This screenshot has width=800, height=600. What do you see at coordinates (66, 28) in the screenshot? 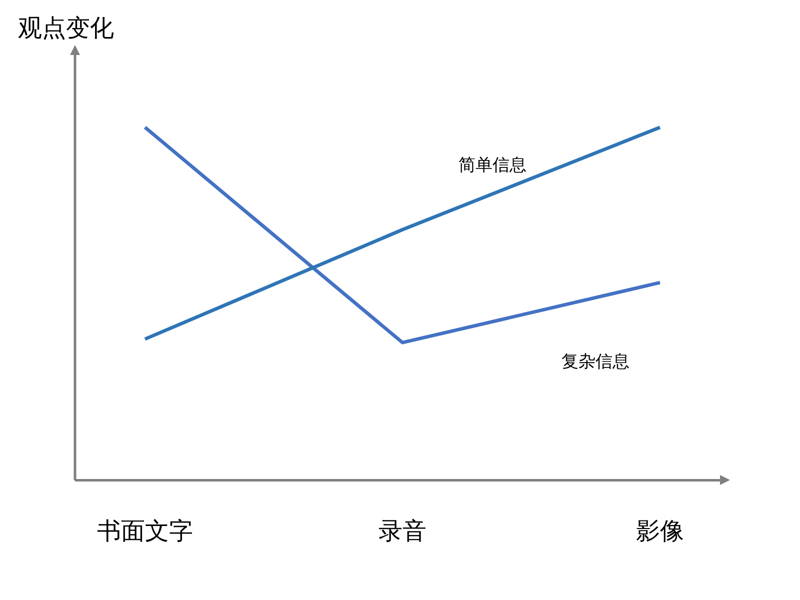
I see `chart-title: 观点变化` at bounding box center [66, 28].